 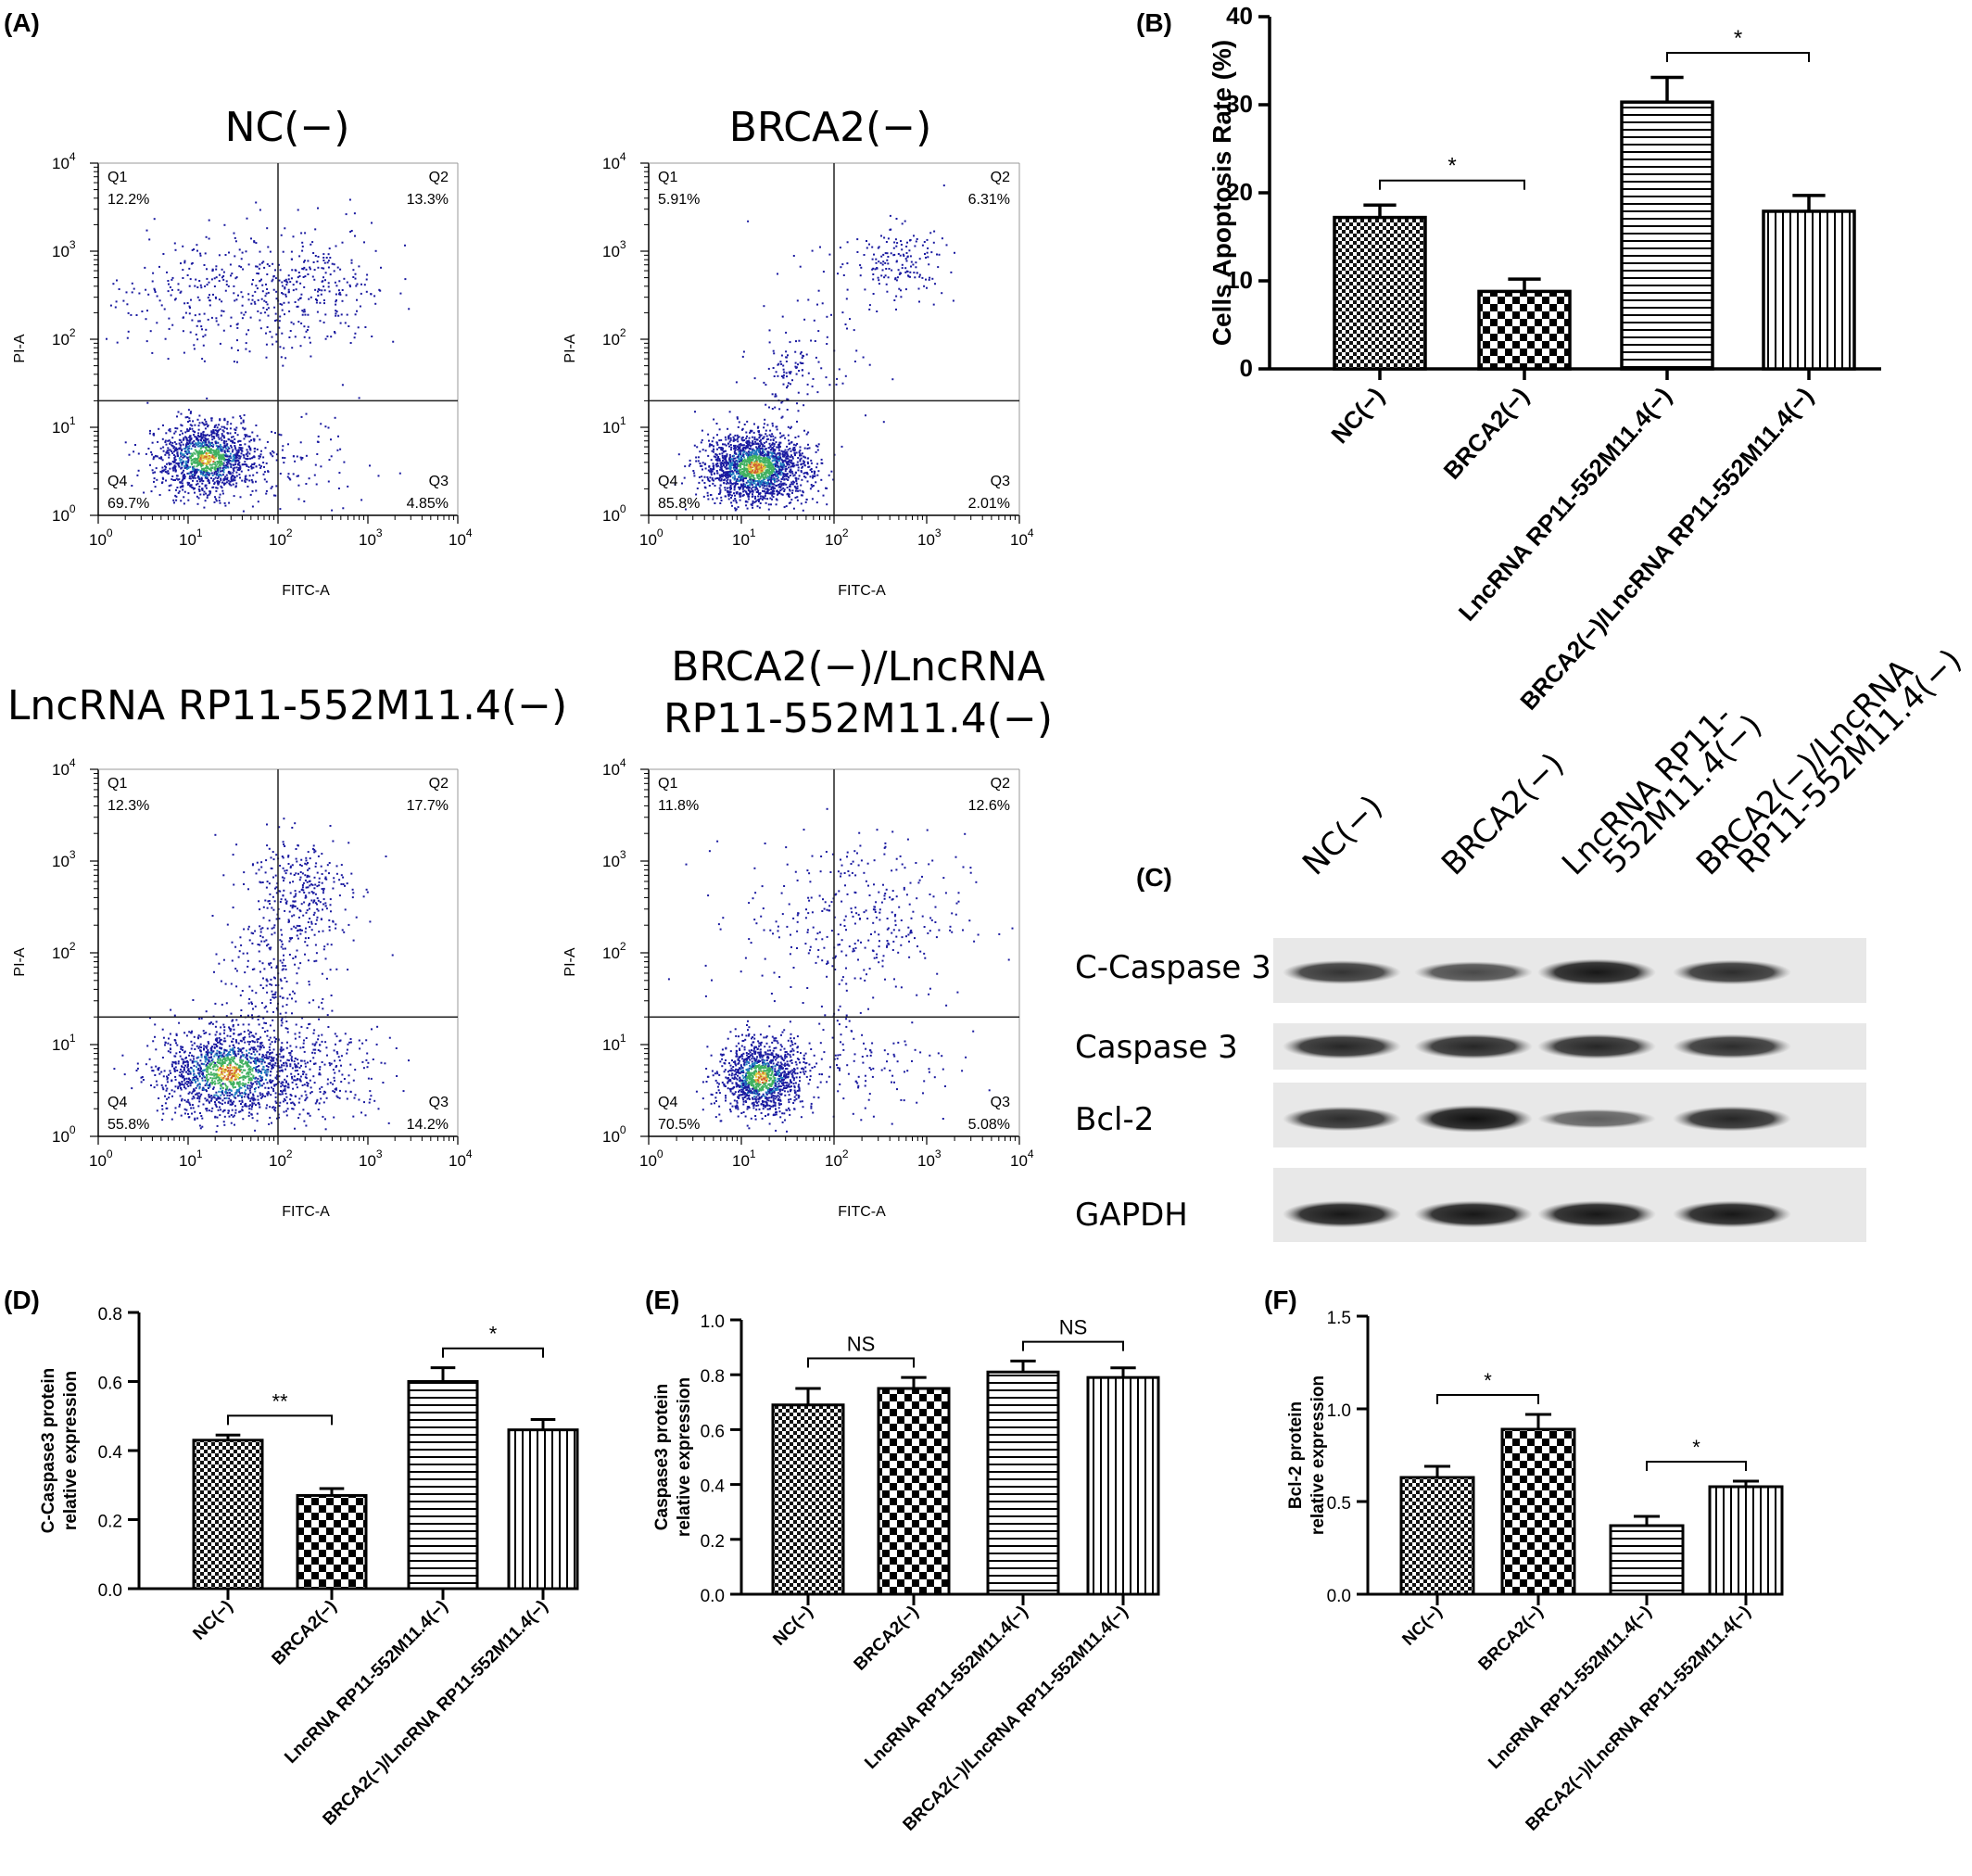 I want to click on tick-exponent: 4, so click(x=73, y=156).